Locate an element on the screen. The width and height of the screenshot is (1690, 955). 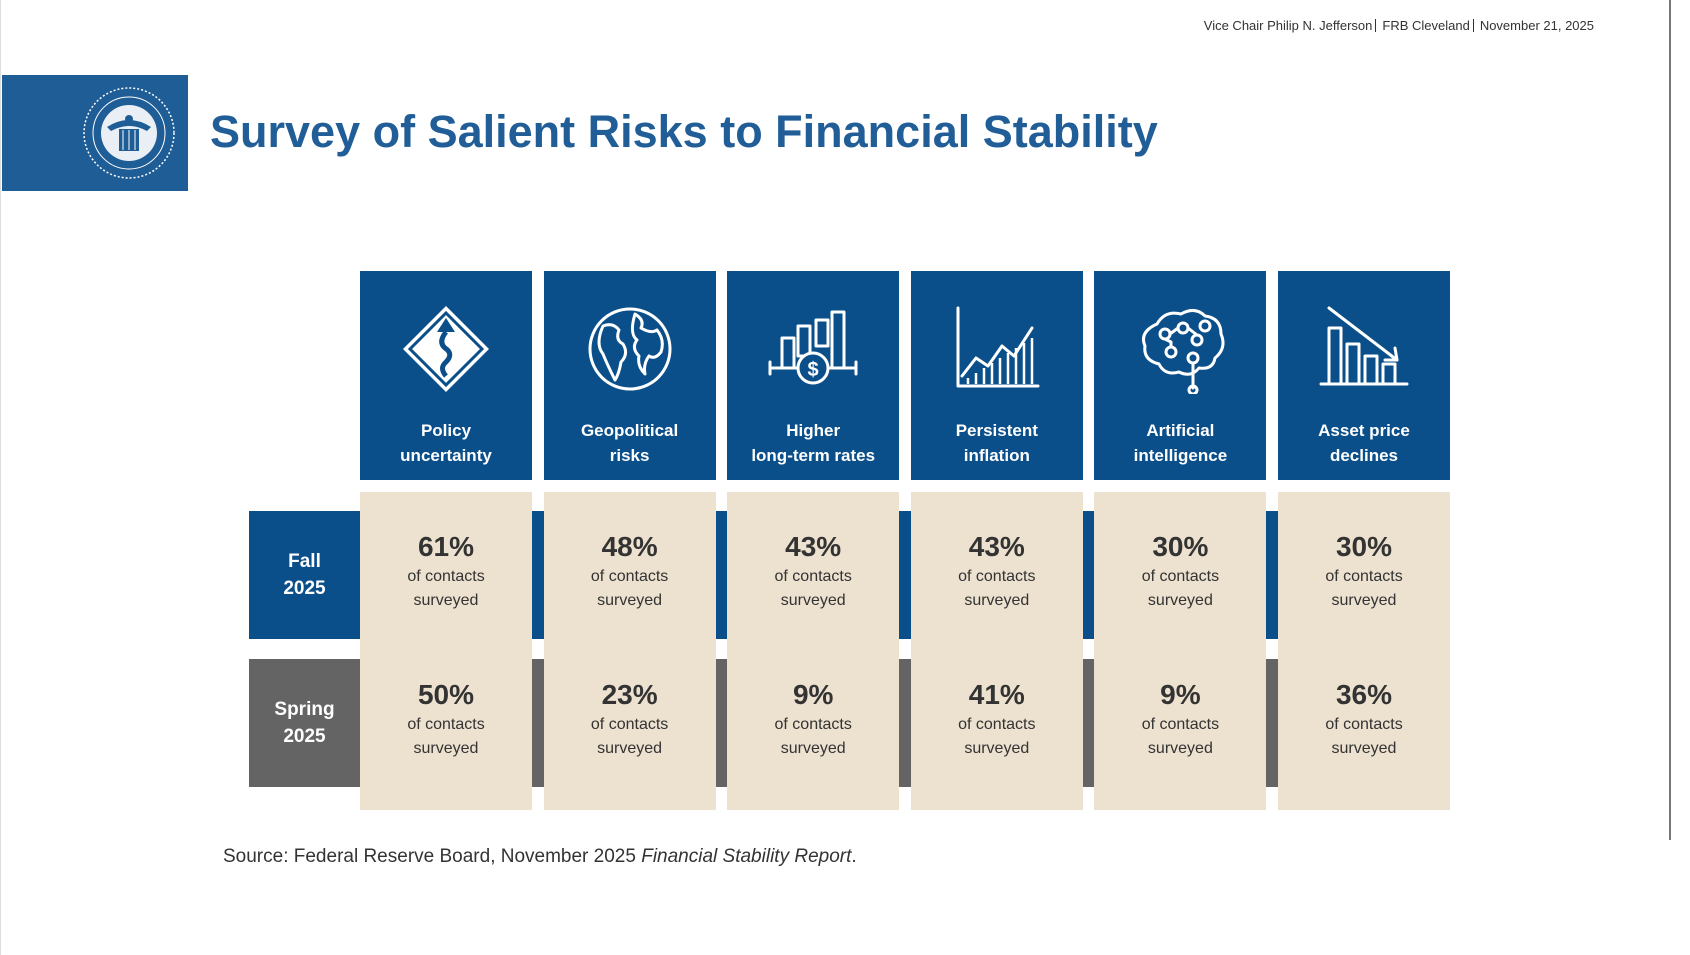
risk-header: $ Higher long-term rates is located at coordinates (813, 375).